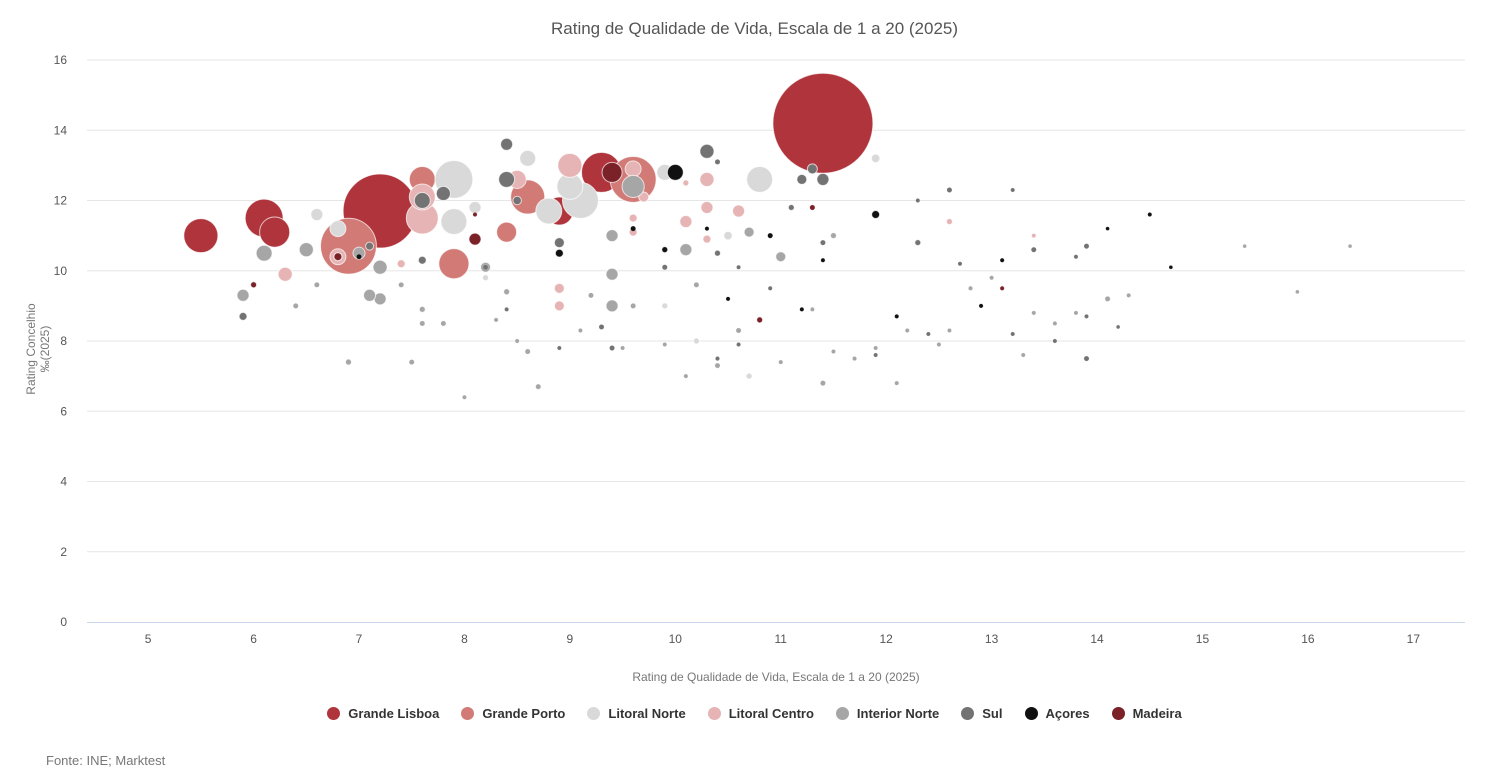 Image resolution: width=1509 pixels, height=781 pixels. What do you see at coordinates (63, 552) in the screenshot?
I see `y-tick-label: 2` at bounding box center [63, 552].